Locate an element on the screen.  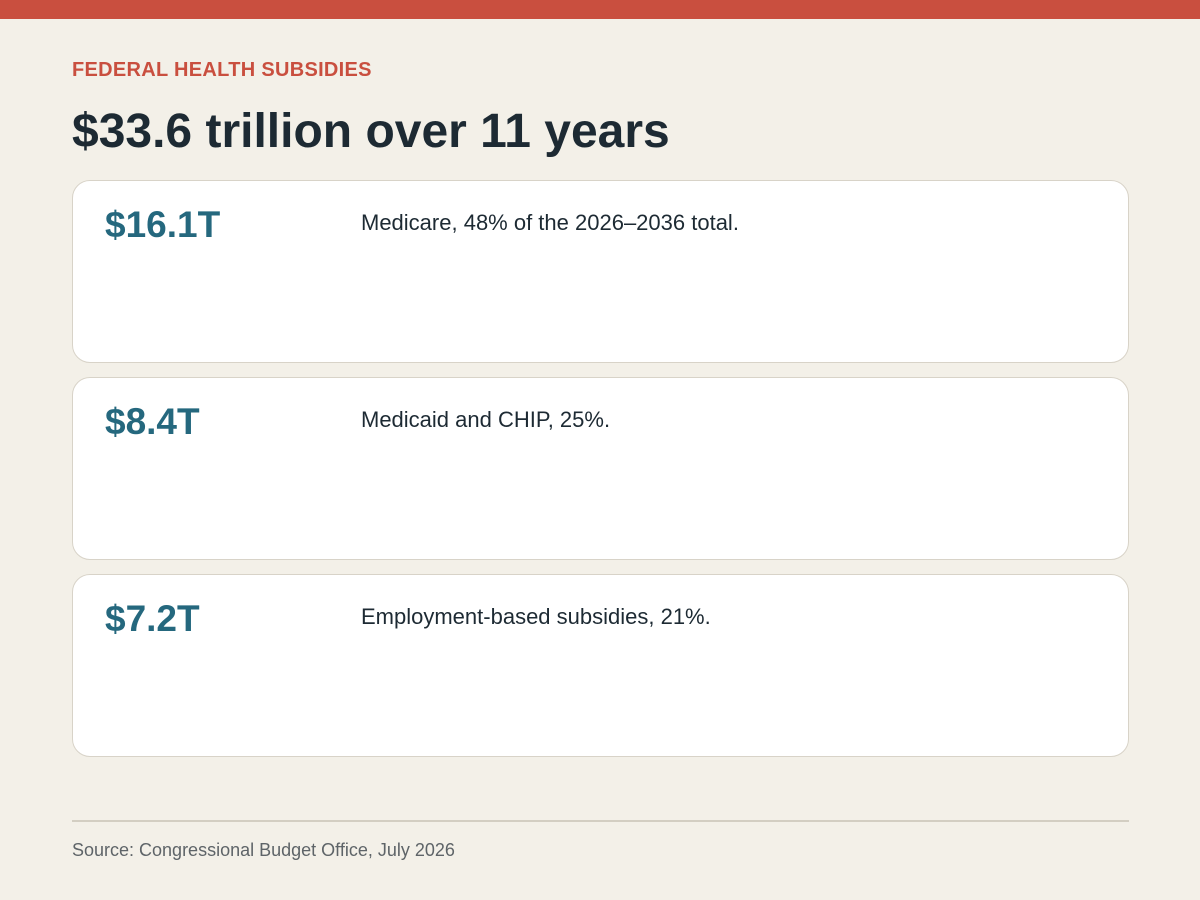
stat-card-value: $8.4T is located at coordinates (152, 421).